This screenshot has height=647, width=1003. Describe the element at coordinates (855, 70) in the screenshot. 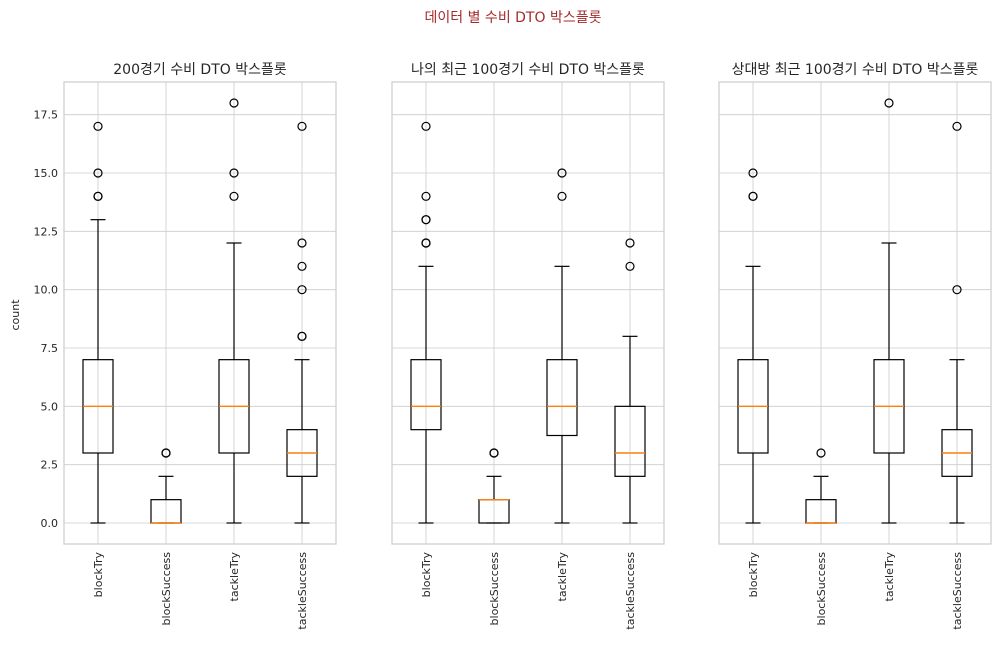

I see `subplot-title: 상대방 최근 100경기 수비 DTO 박스플롯` at that location.